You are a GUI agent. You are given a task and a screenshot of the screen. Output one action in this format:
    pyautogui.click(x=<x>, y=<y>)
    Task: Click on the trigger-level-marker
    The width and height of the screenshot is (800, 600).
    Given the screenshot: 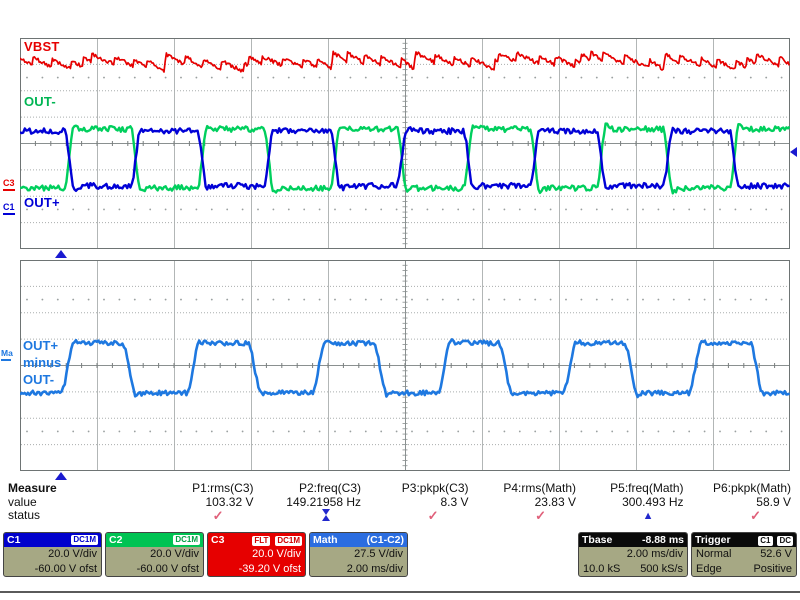 What is the action you would take?
    pyautogui.click(x=793, y=152)
    